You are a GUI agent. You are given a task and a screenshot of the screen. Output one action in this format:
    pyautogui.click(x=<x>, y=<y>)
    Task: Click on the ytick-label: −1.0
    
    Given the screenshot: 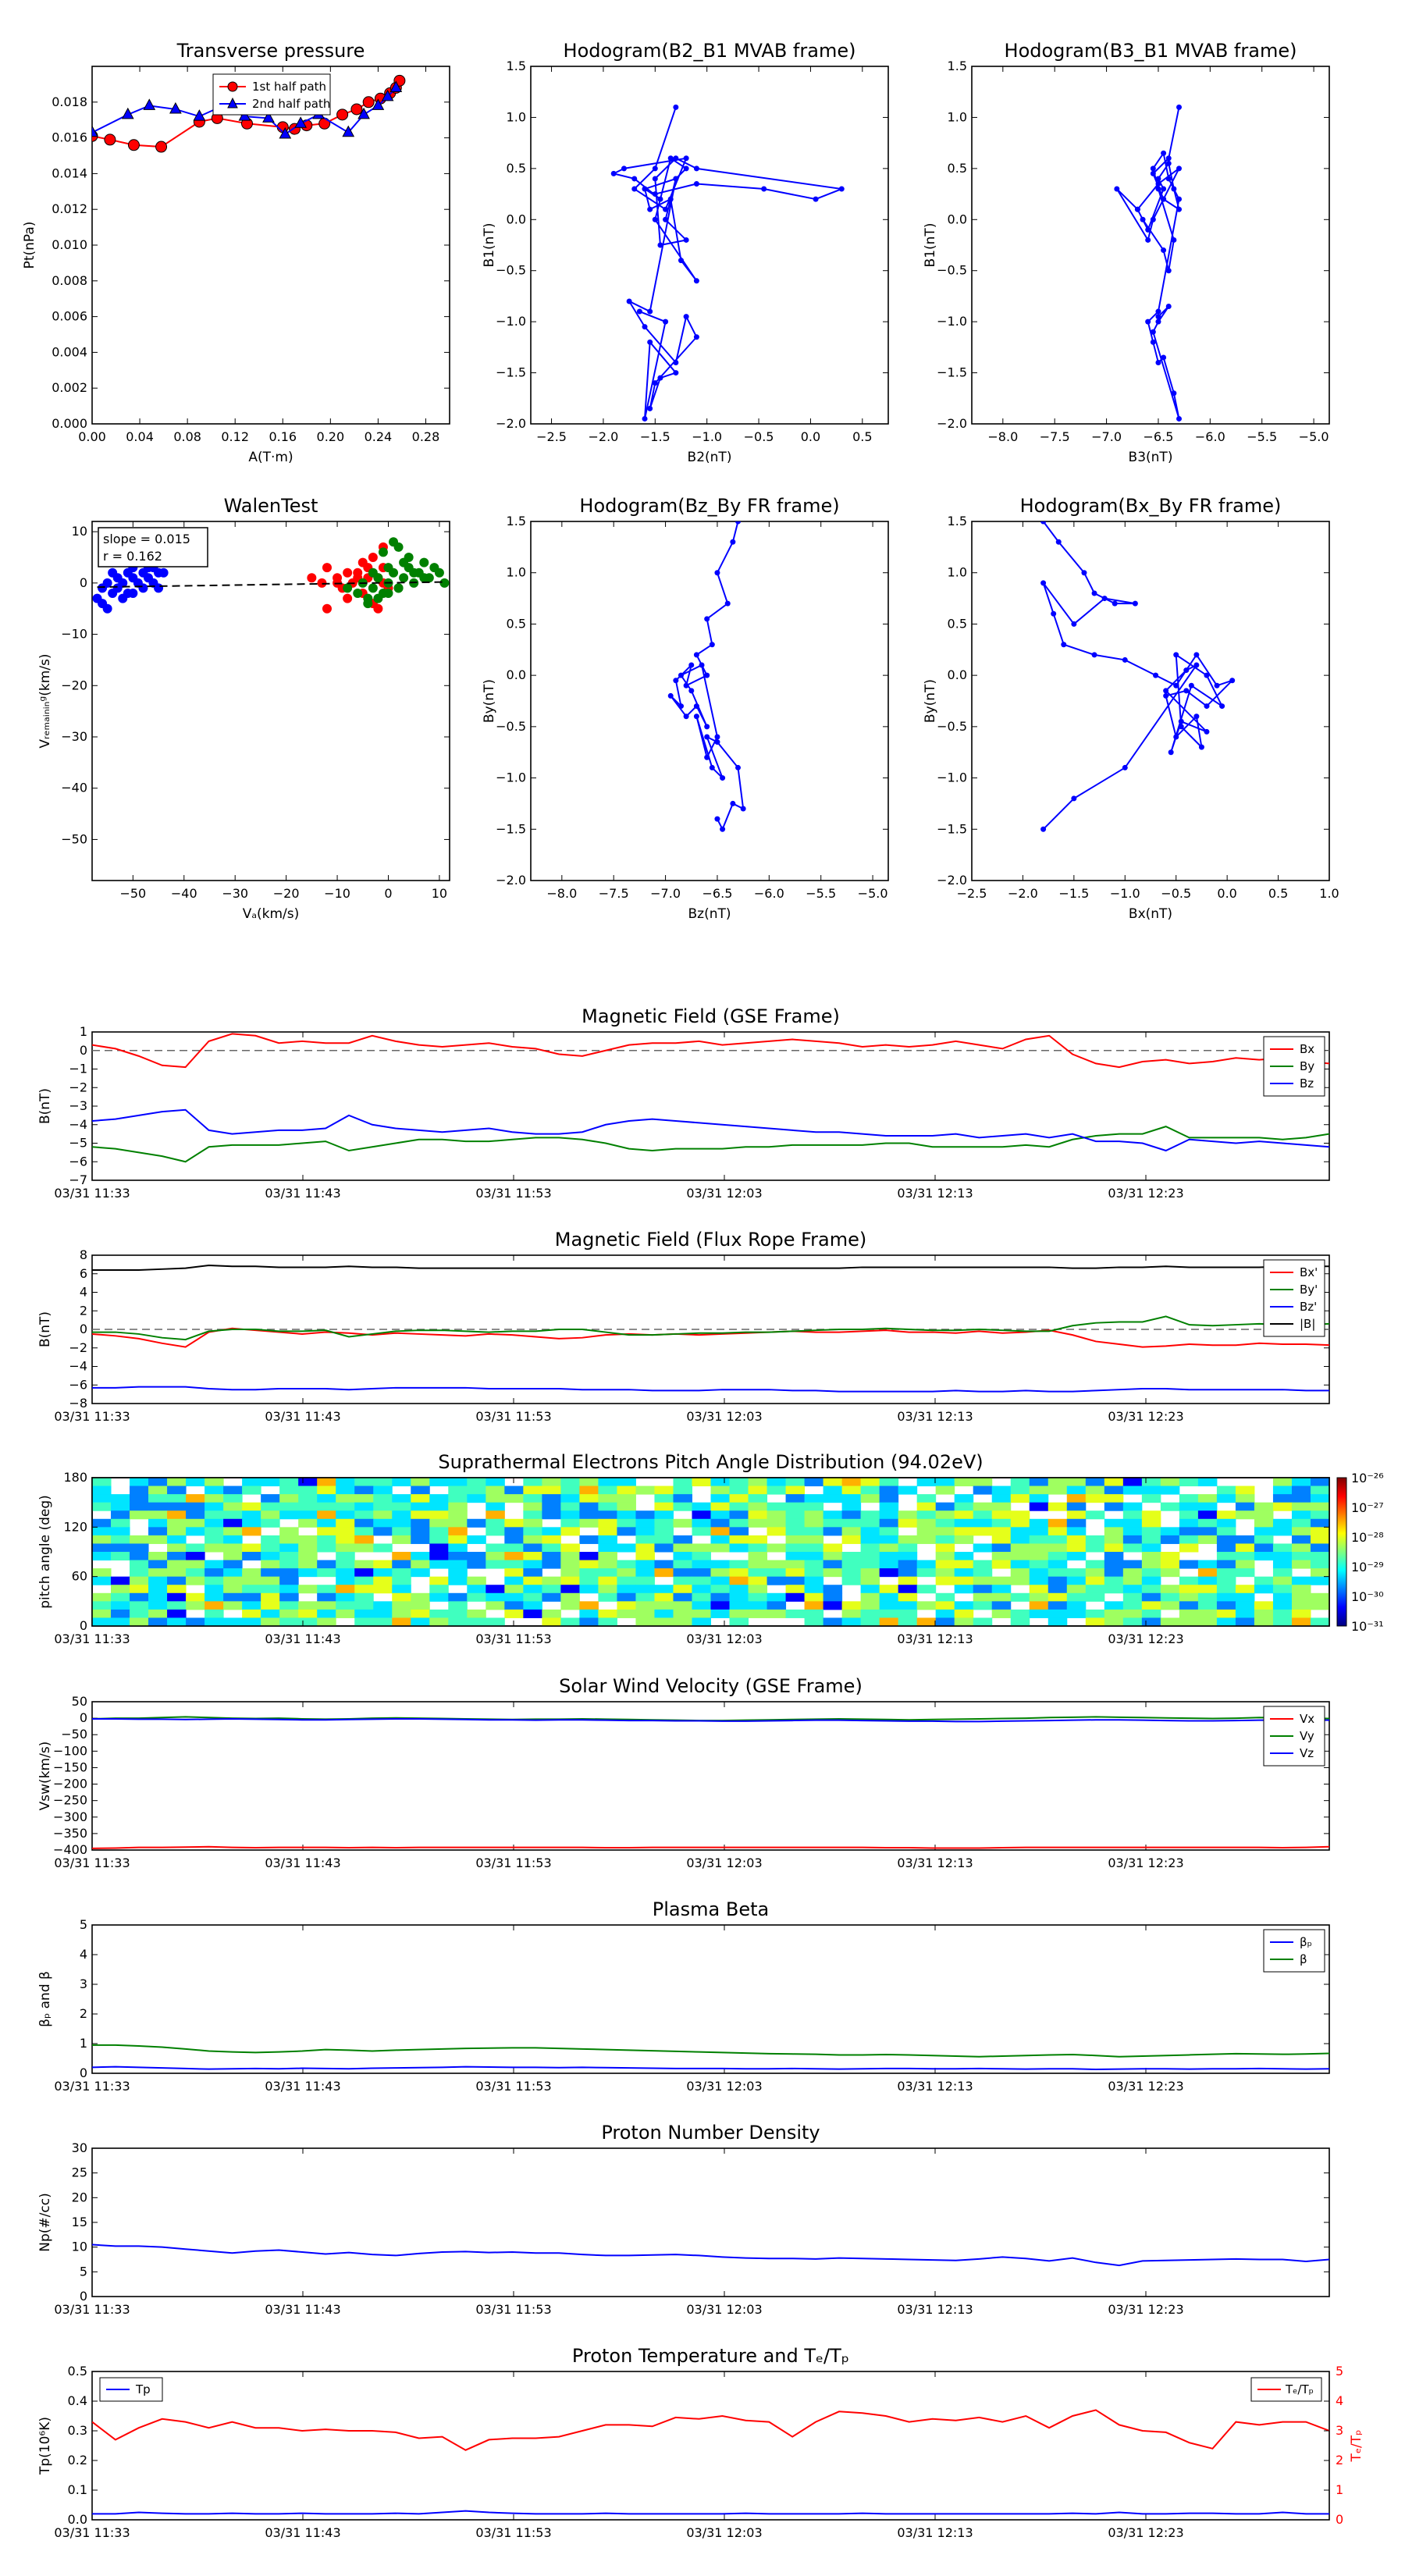 What is the action you would take?
    pyautogui.click(x=511, y=777)
    